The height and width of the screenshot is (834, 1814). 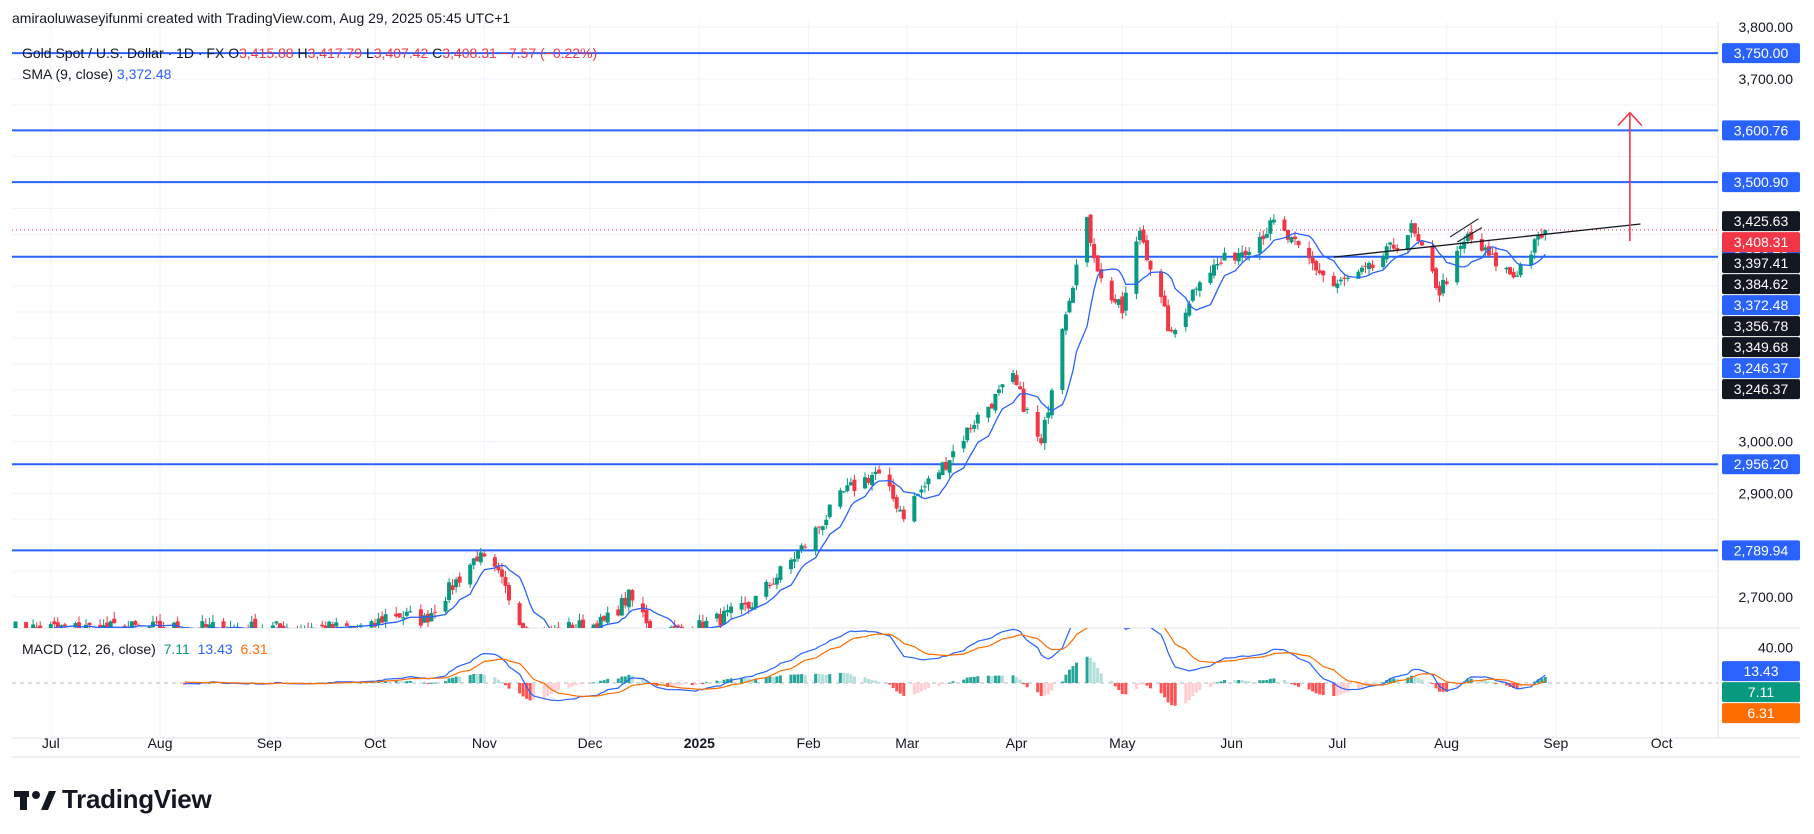 I want to click on x-axis-label: Oct, so click(x=1662, y=743).